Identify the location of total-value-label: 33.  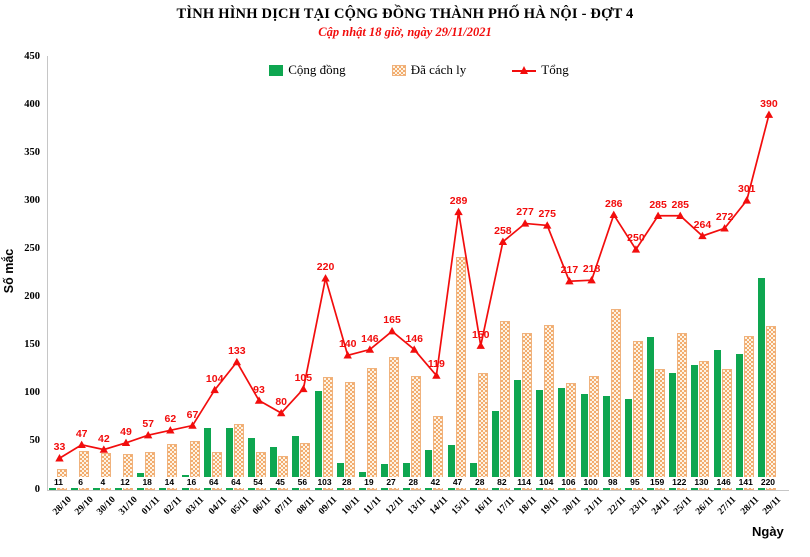
(59, 447).